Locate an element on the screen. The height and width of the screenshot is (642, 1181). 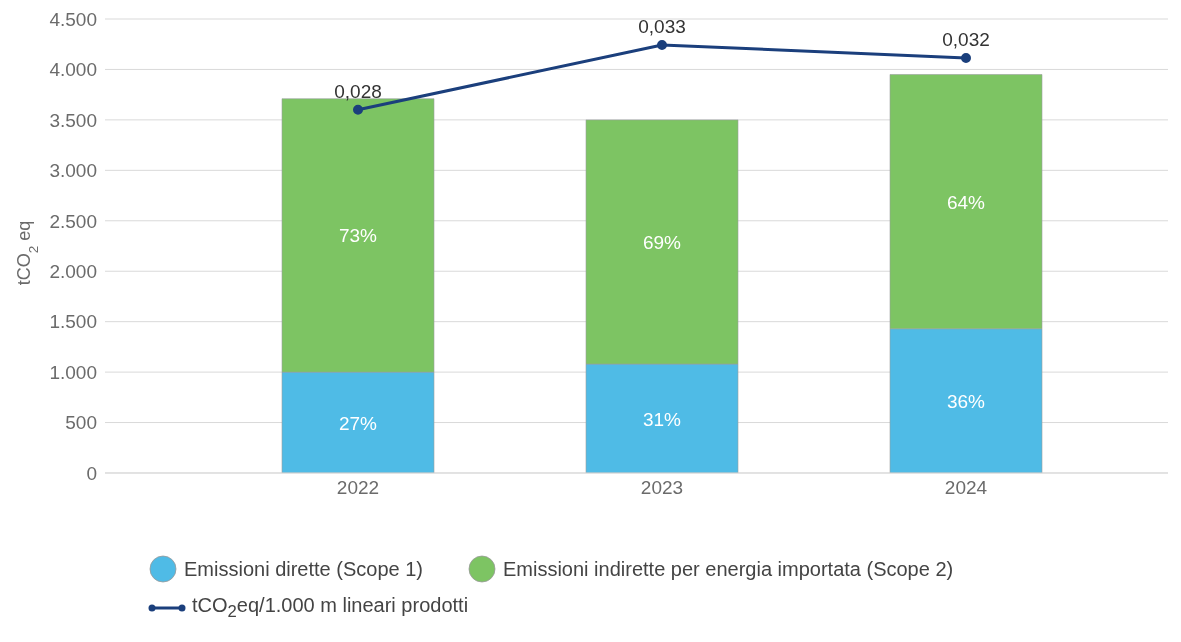
x-tick-label: 2023 is located at coordinates (662, 488).